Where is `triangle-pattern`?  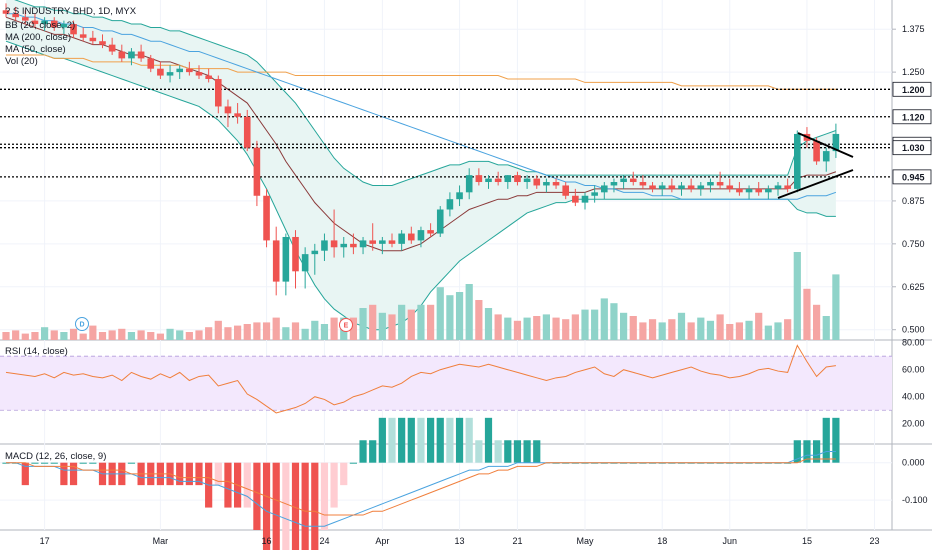
triangle-pattern is located at coordinates (815, 165).